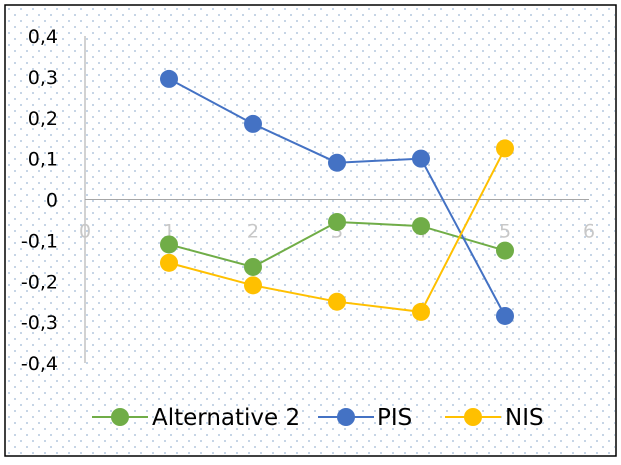 This screenshot has height=465, width=621. I want to click on y-tick-label: 0,3, so click(43, 78).